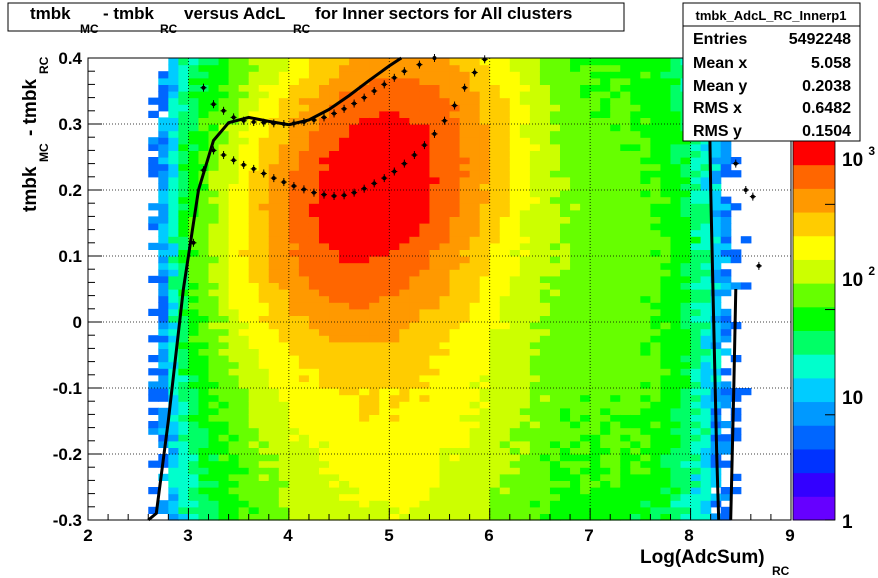 Image resolution: width=878 pixels, height=578 pixels. Describe the element at coordinates (293, 123) in the screenshot. I see `profile-point` at that location.